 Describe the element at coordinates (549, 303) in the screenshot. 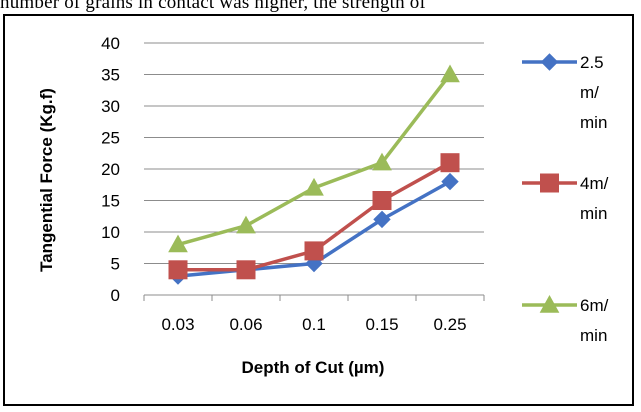

I see `legend-marker-6m/ min` at that location.